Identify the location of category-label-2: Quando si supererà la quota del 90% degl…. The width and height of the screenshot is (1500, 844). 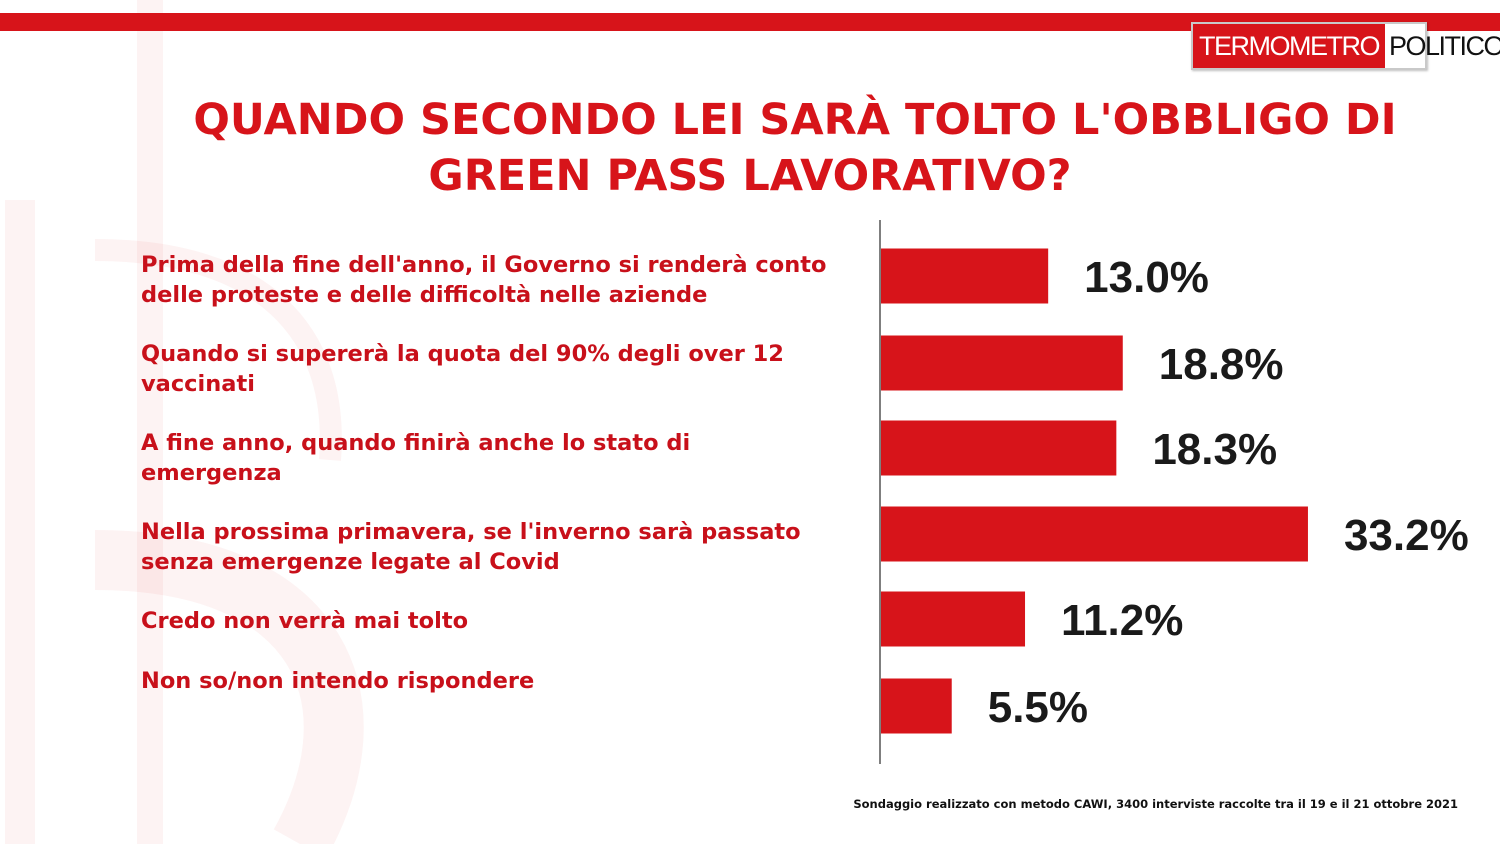
(462, 369).